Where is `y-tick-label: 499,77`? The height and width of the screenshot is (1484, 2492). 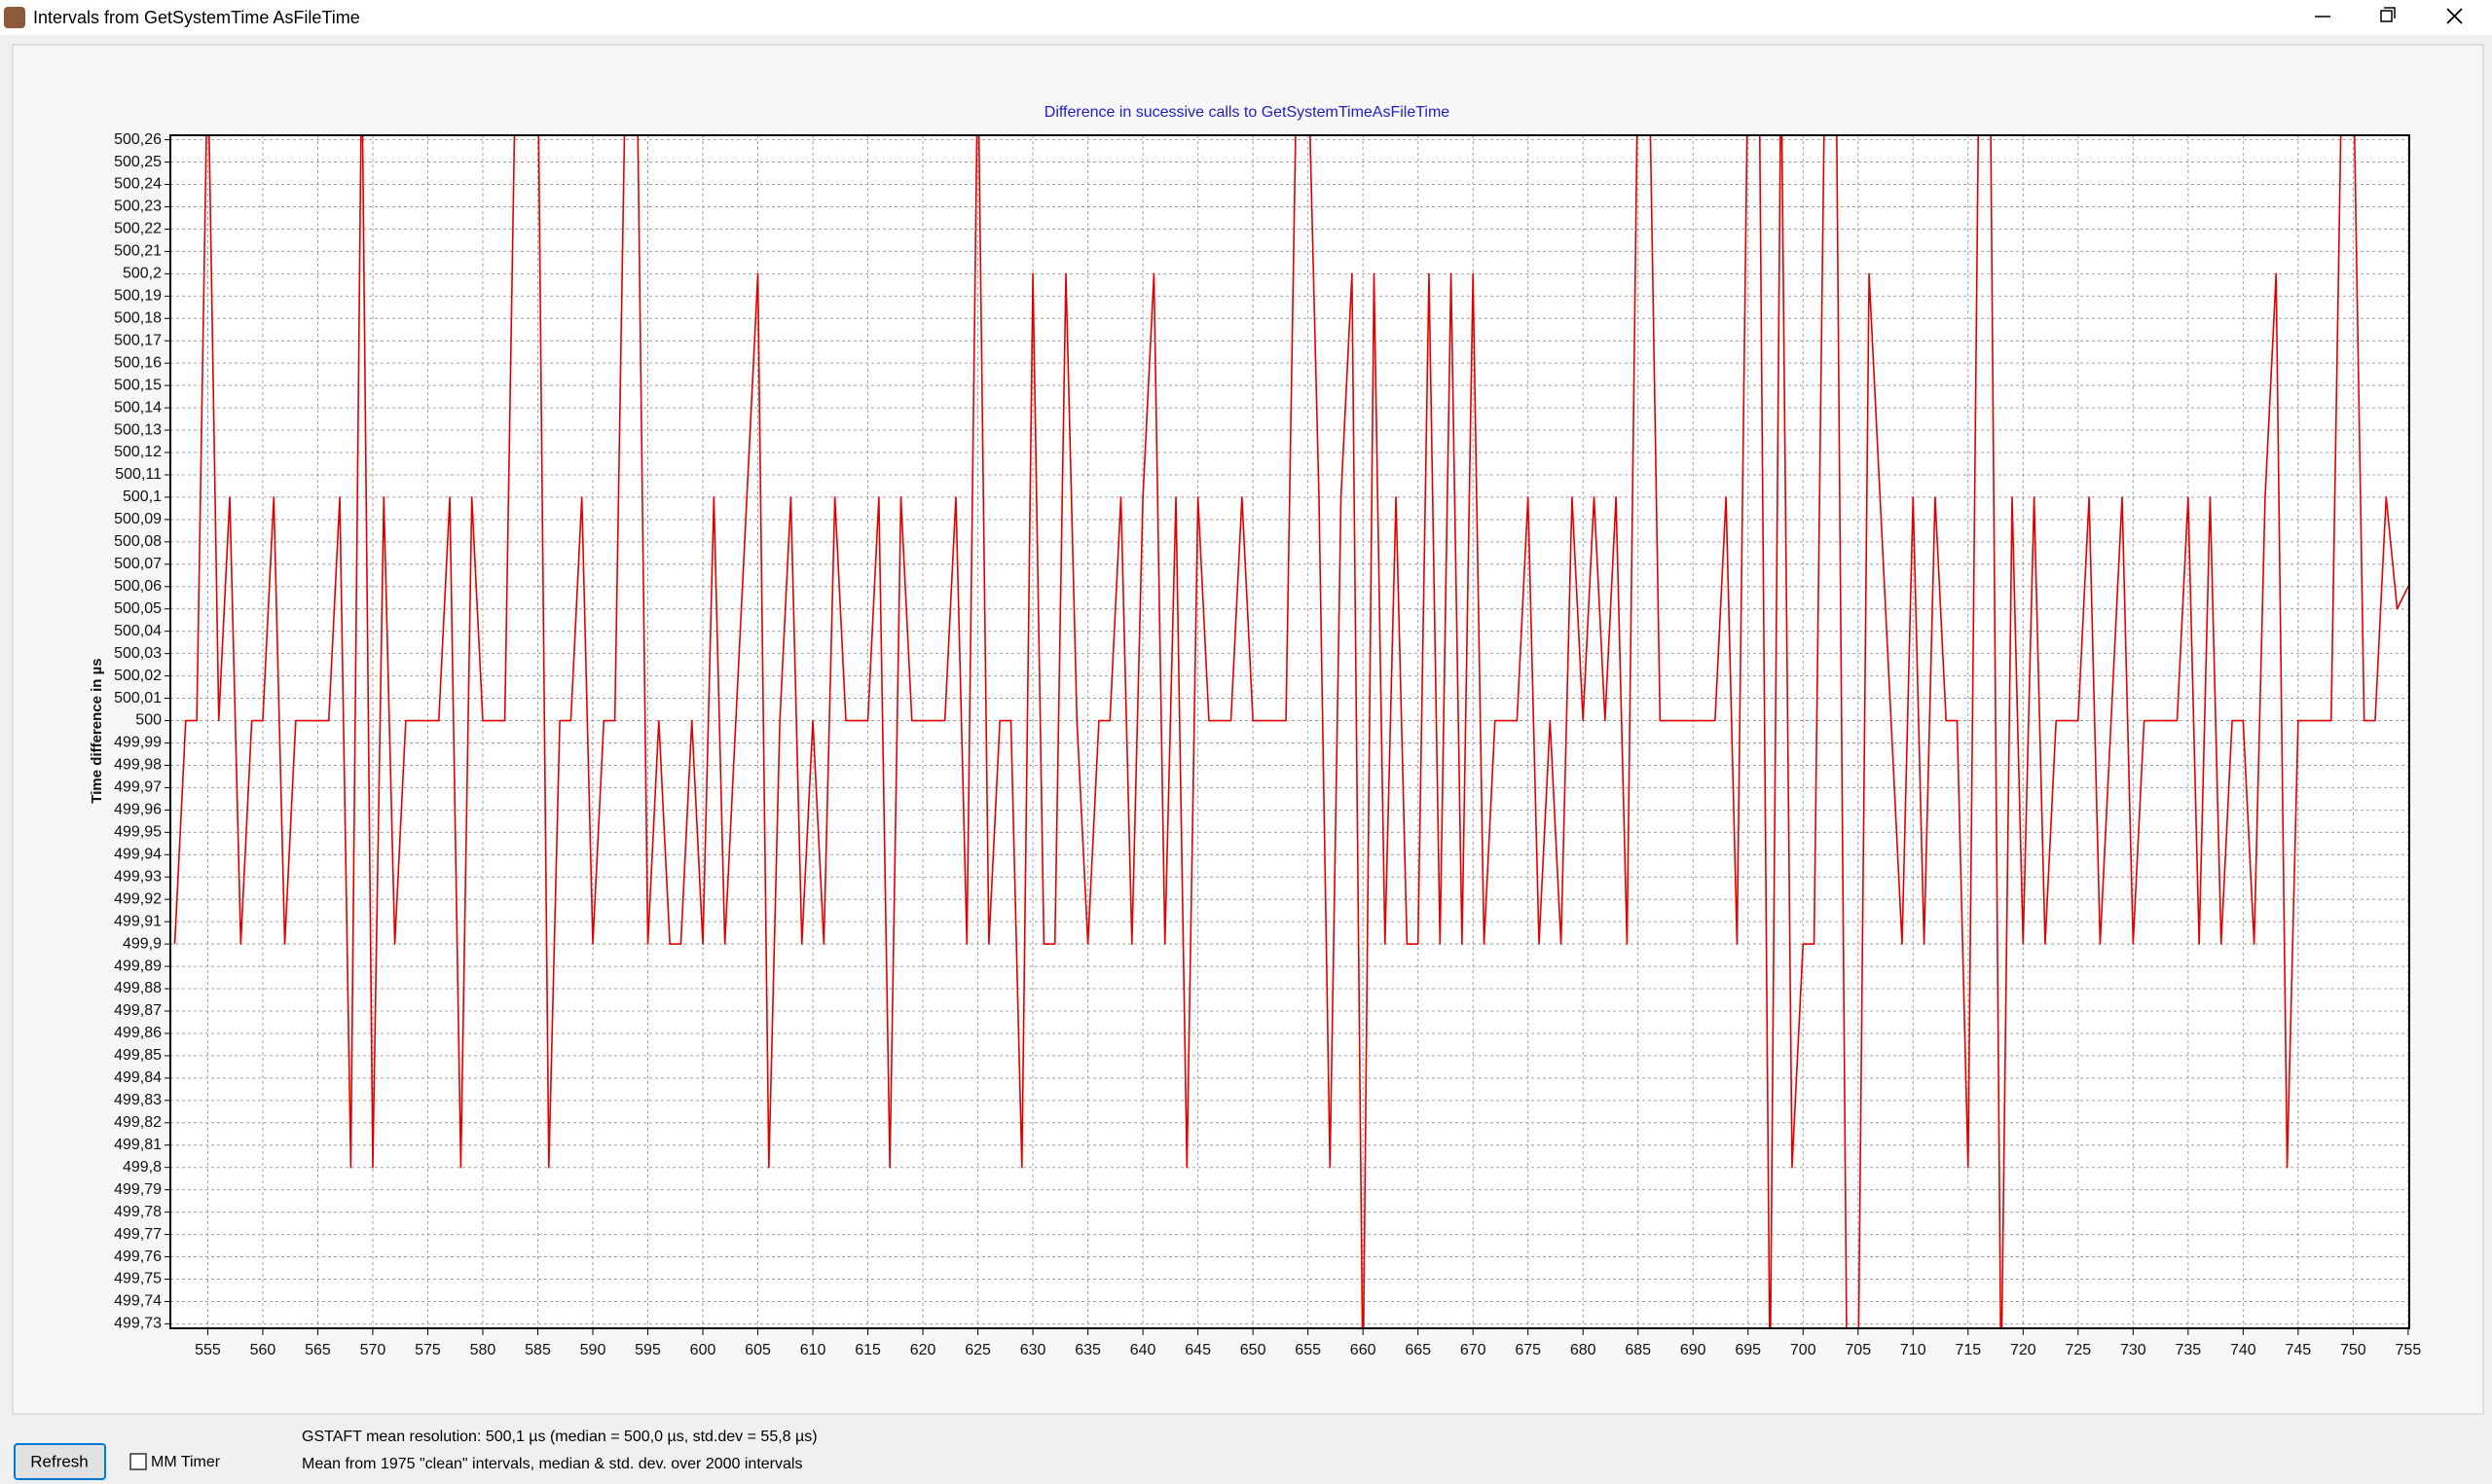
y-tick-label: 499,77 is located at coordinates (138, 1234).